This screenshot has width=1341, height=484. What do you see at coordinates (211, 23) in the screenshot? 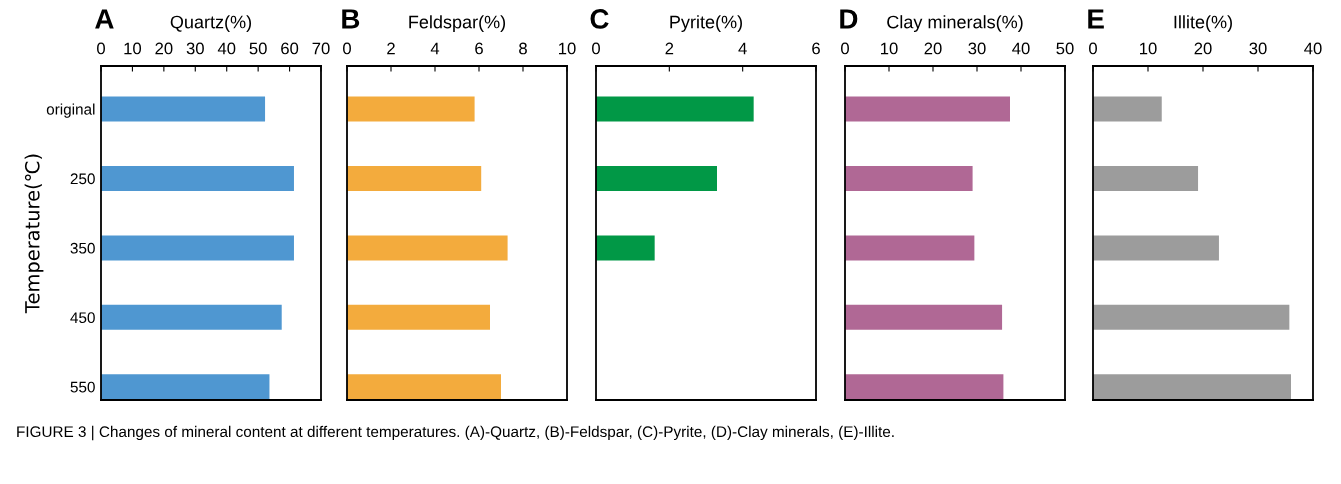
I see `x-axis-title: Quartz(%)` at bounding box center [211, 23].